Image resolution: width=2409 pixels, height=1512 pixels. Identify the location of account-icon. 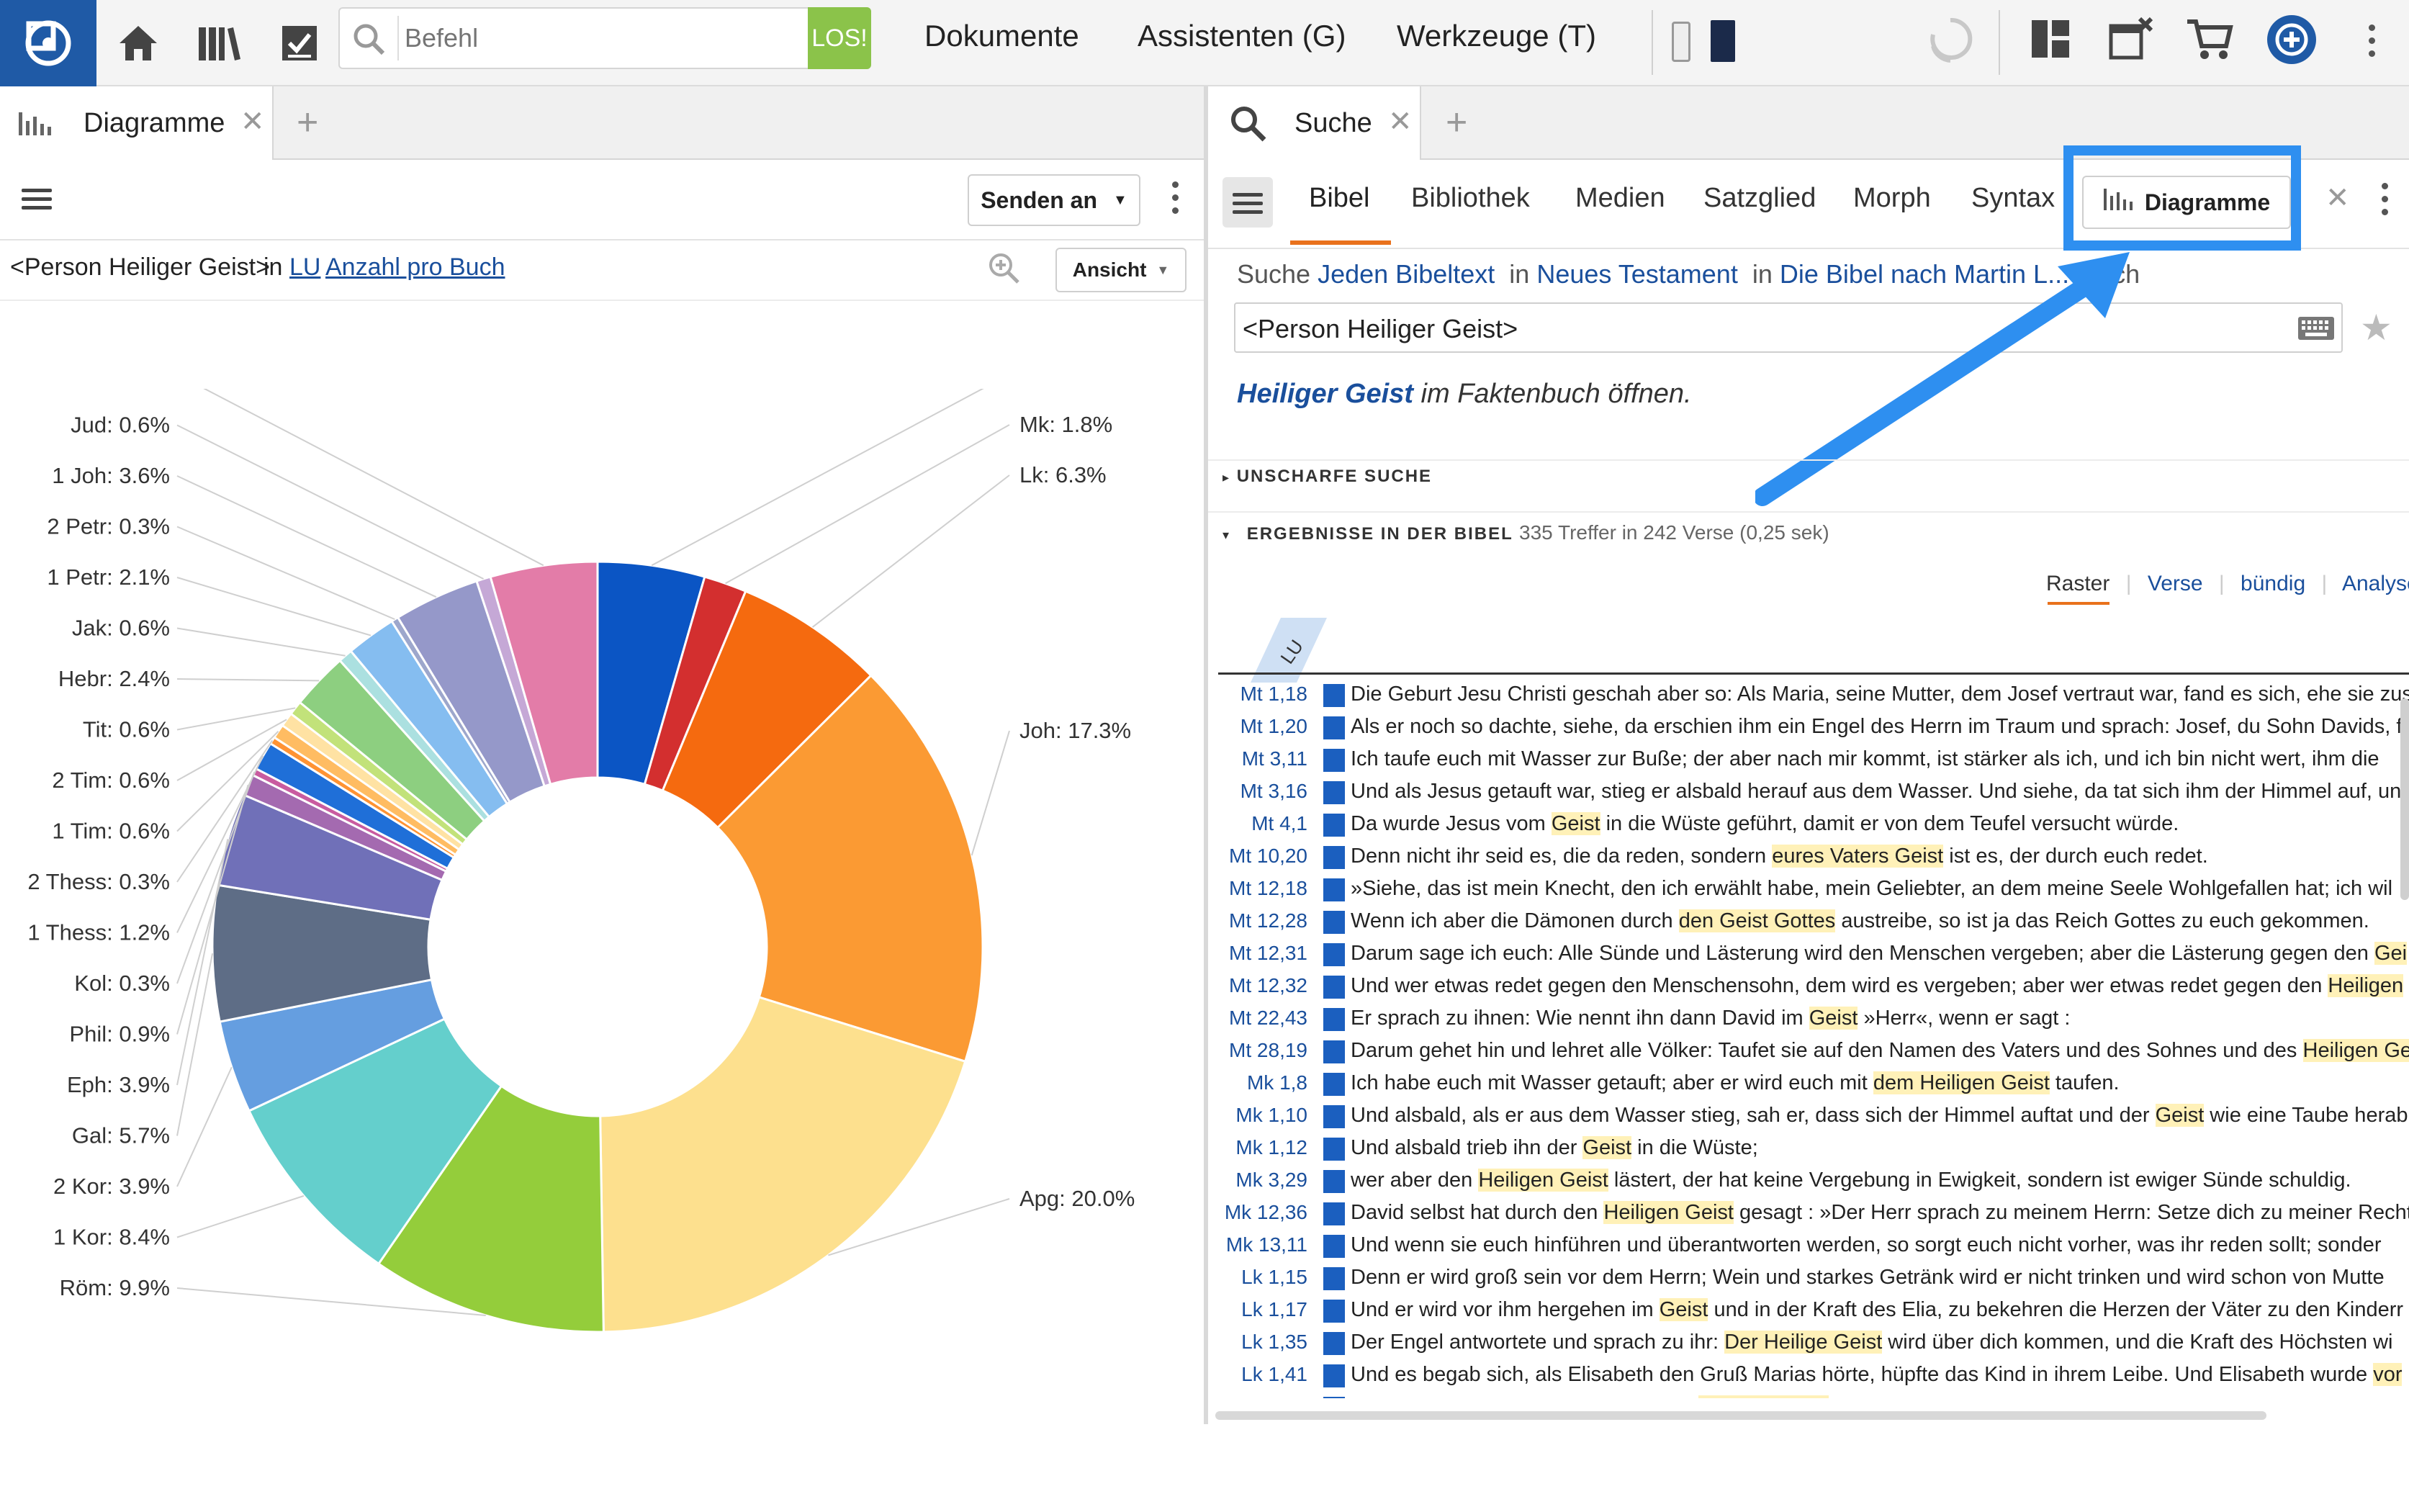
(2292, 41).